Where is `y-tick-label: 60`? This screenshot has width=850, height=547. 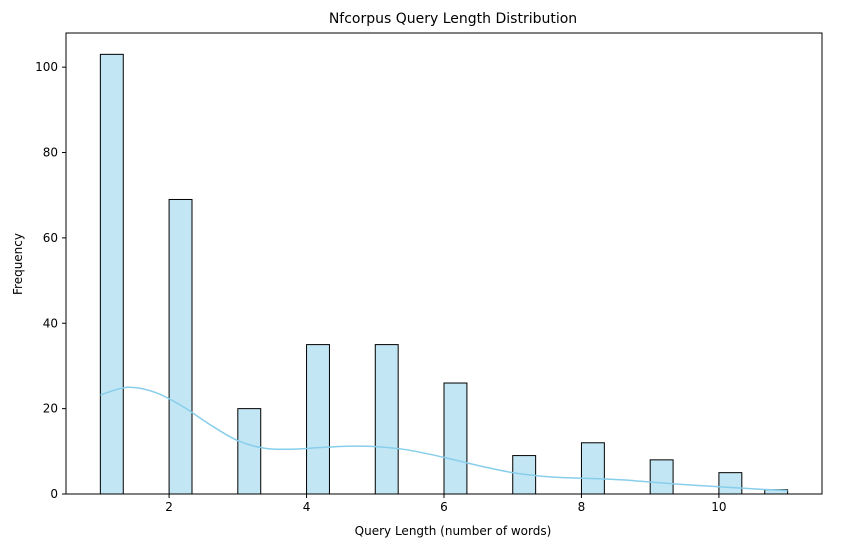 y-tick-label: 60 is located at coordinates (50, 238).